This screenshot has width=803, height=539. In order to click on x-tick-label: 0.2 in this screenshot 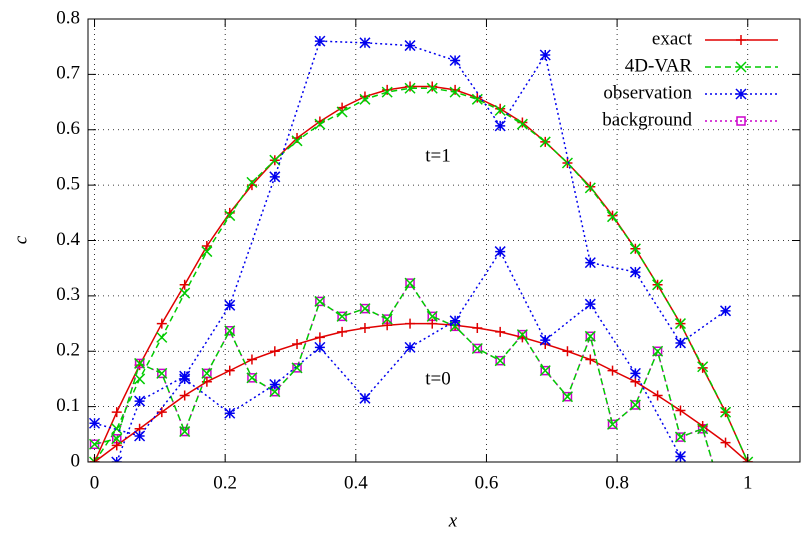, I will do `click(225, 482)`.